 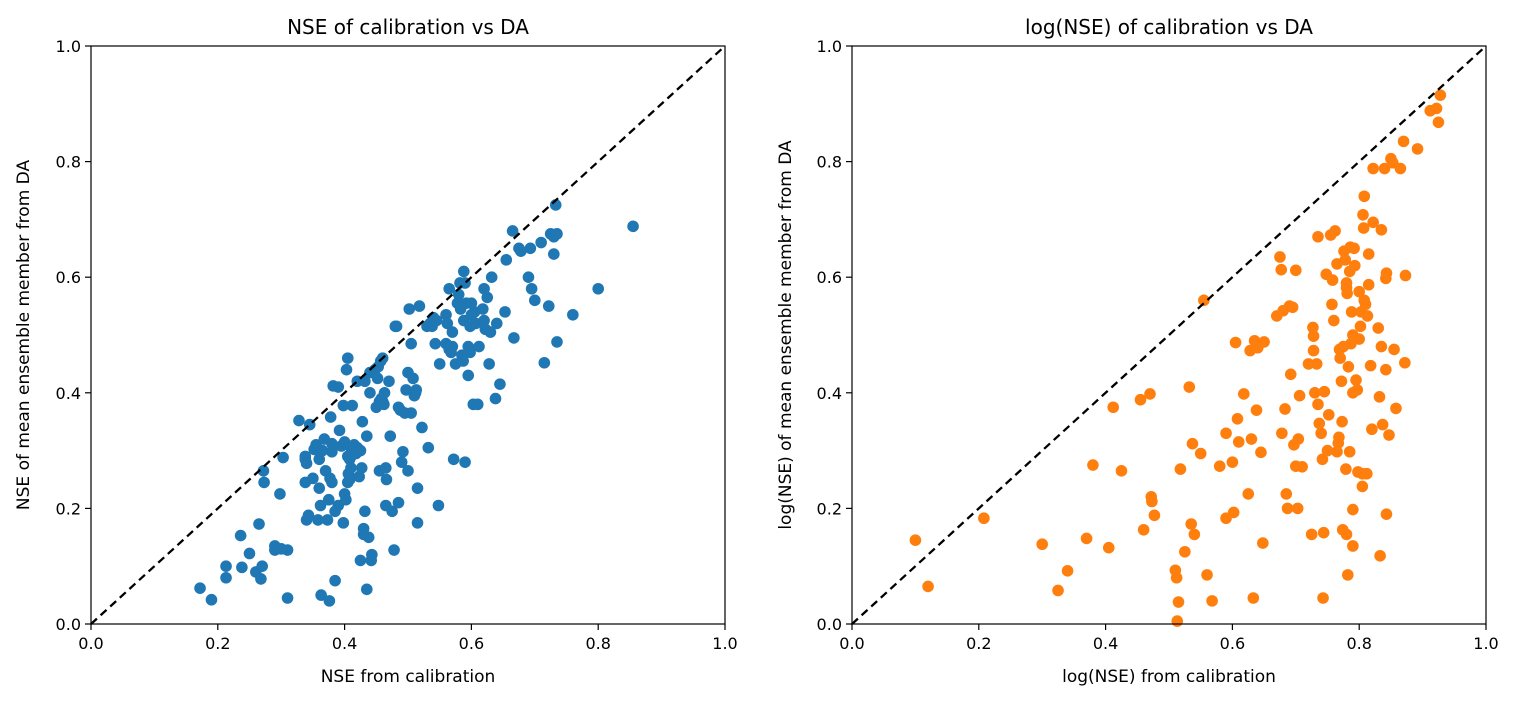 What do you see at coordinates (1169, 677) in the screenshot?
I see `right-x-axis-label: log(NSE) from calibration` at bounding box center [1169, 677].